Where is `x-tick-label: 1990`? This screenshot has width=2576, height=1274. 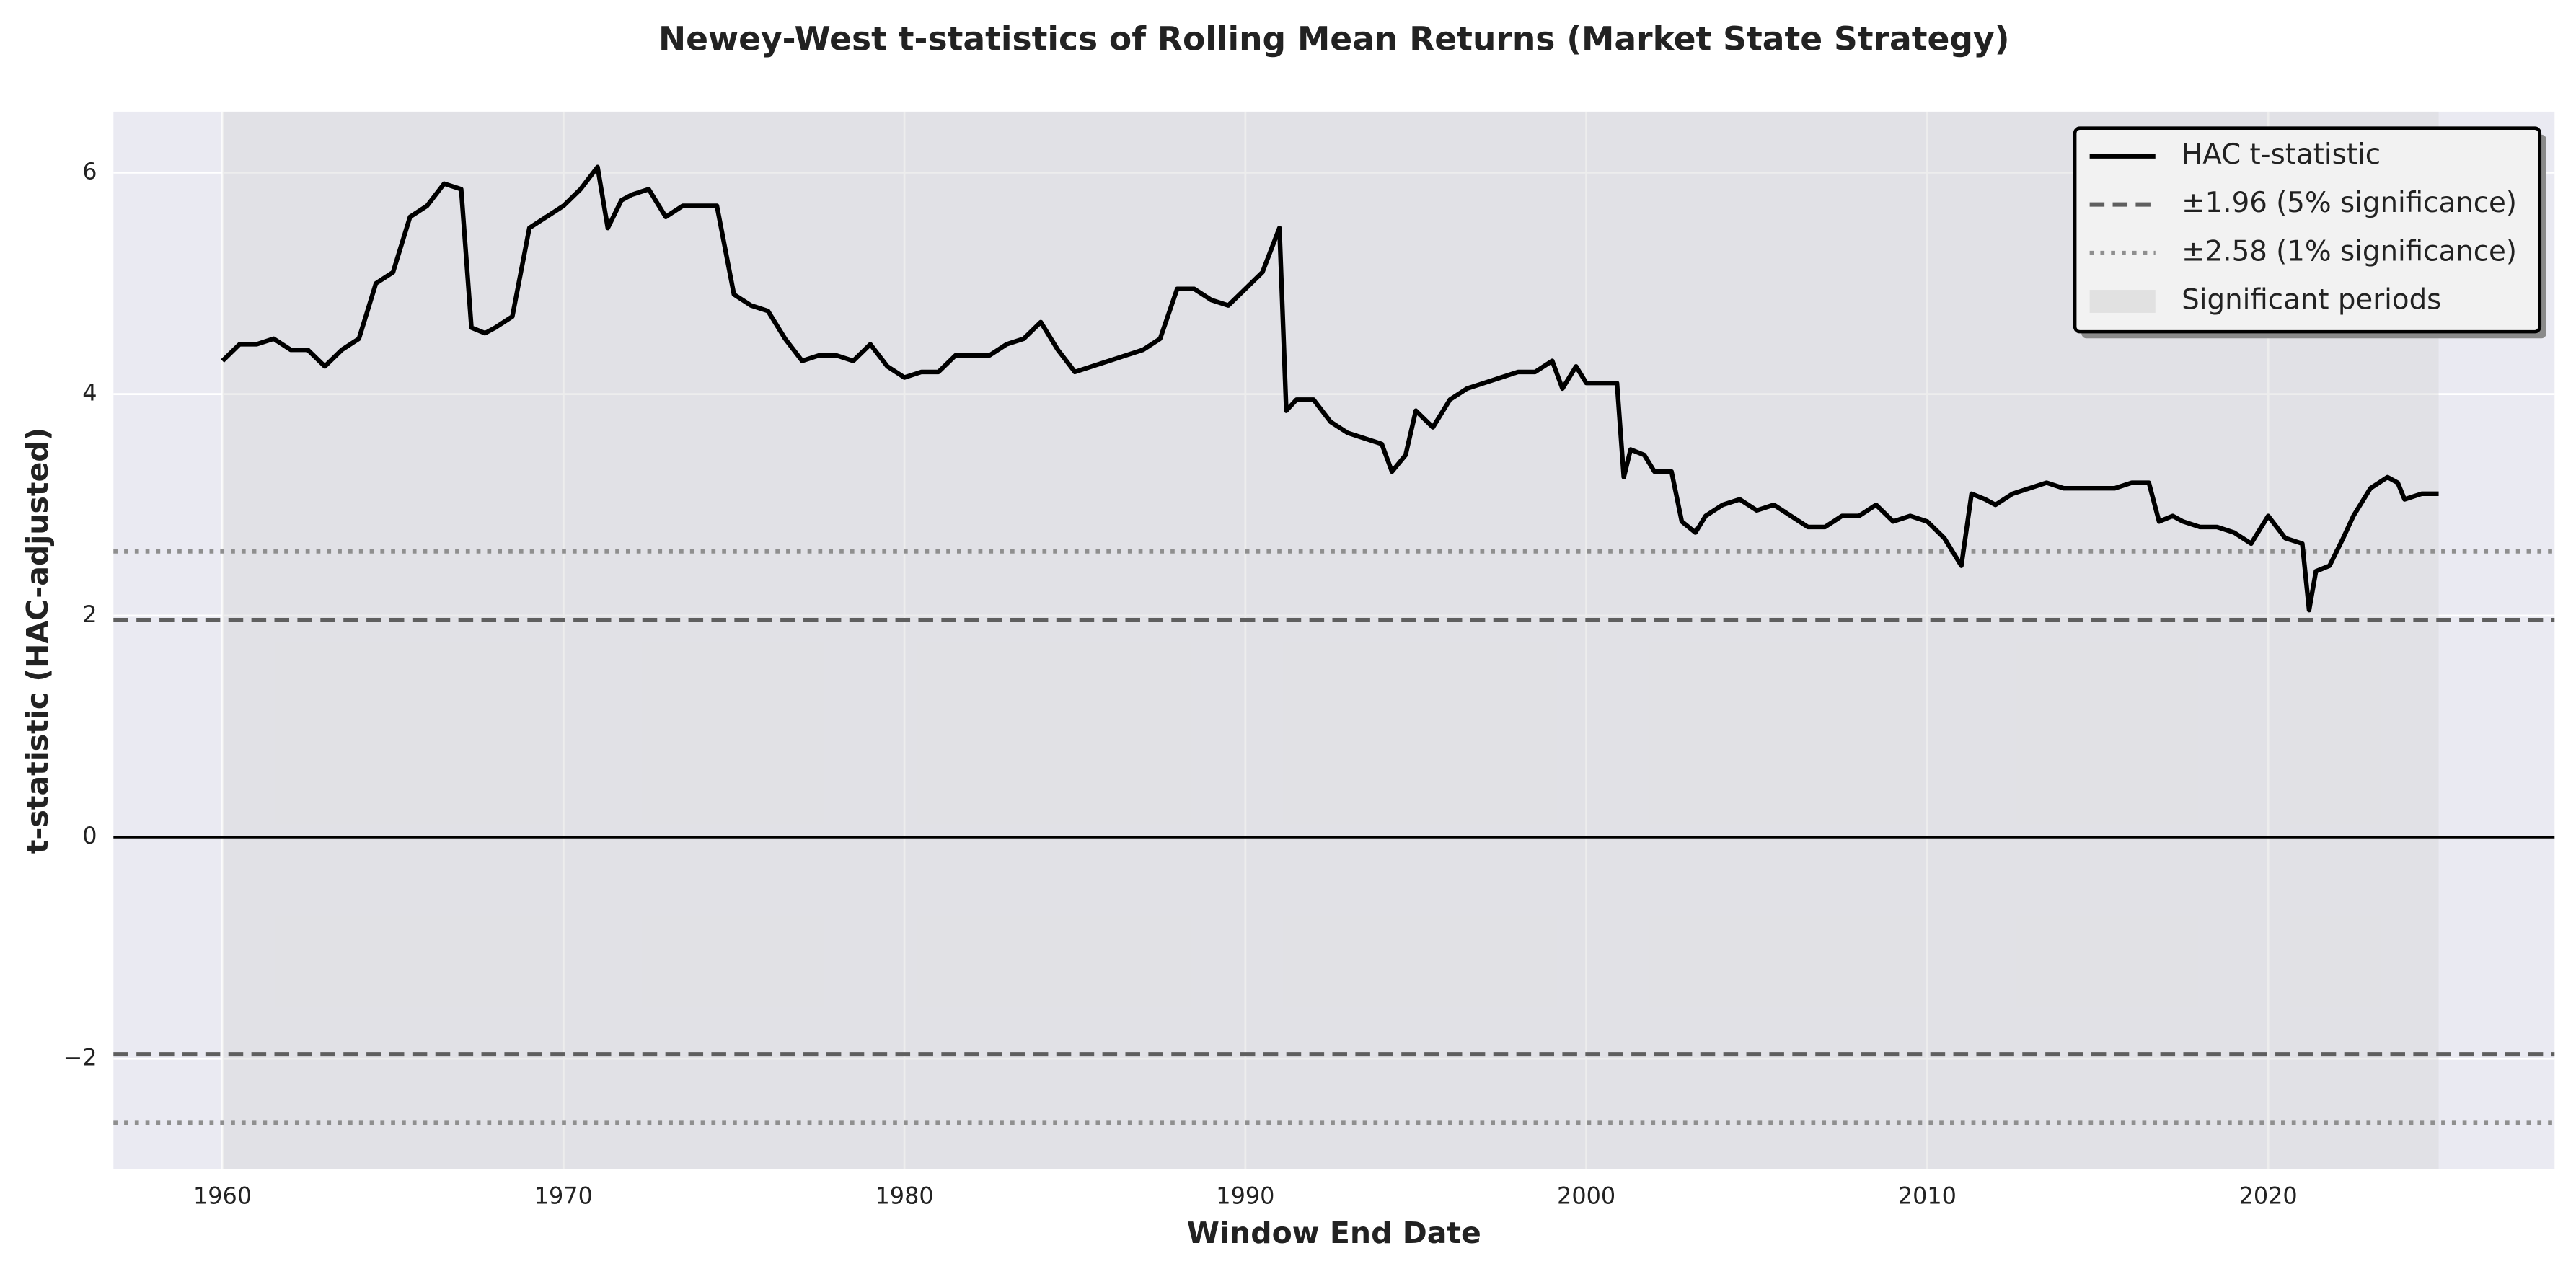
x-tick-label: 1990 is located at coordinates (1245, 1196).